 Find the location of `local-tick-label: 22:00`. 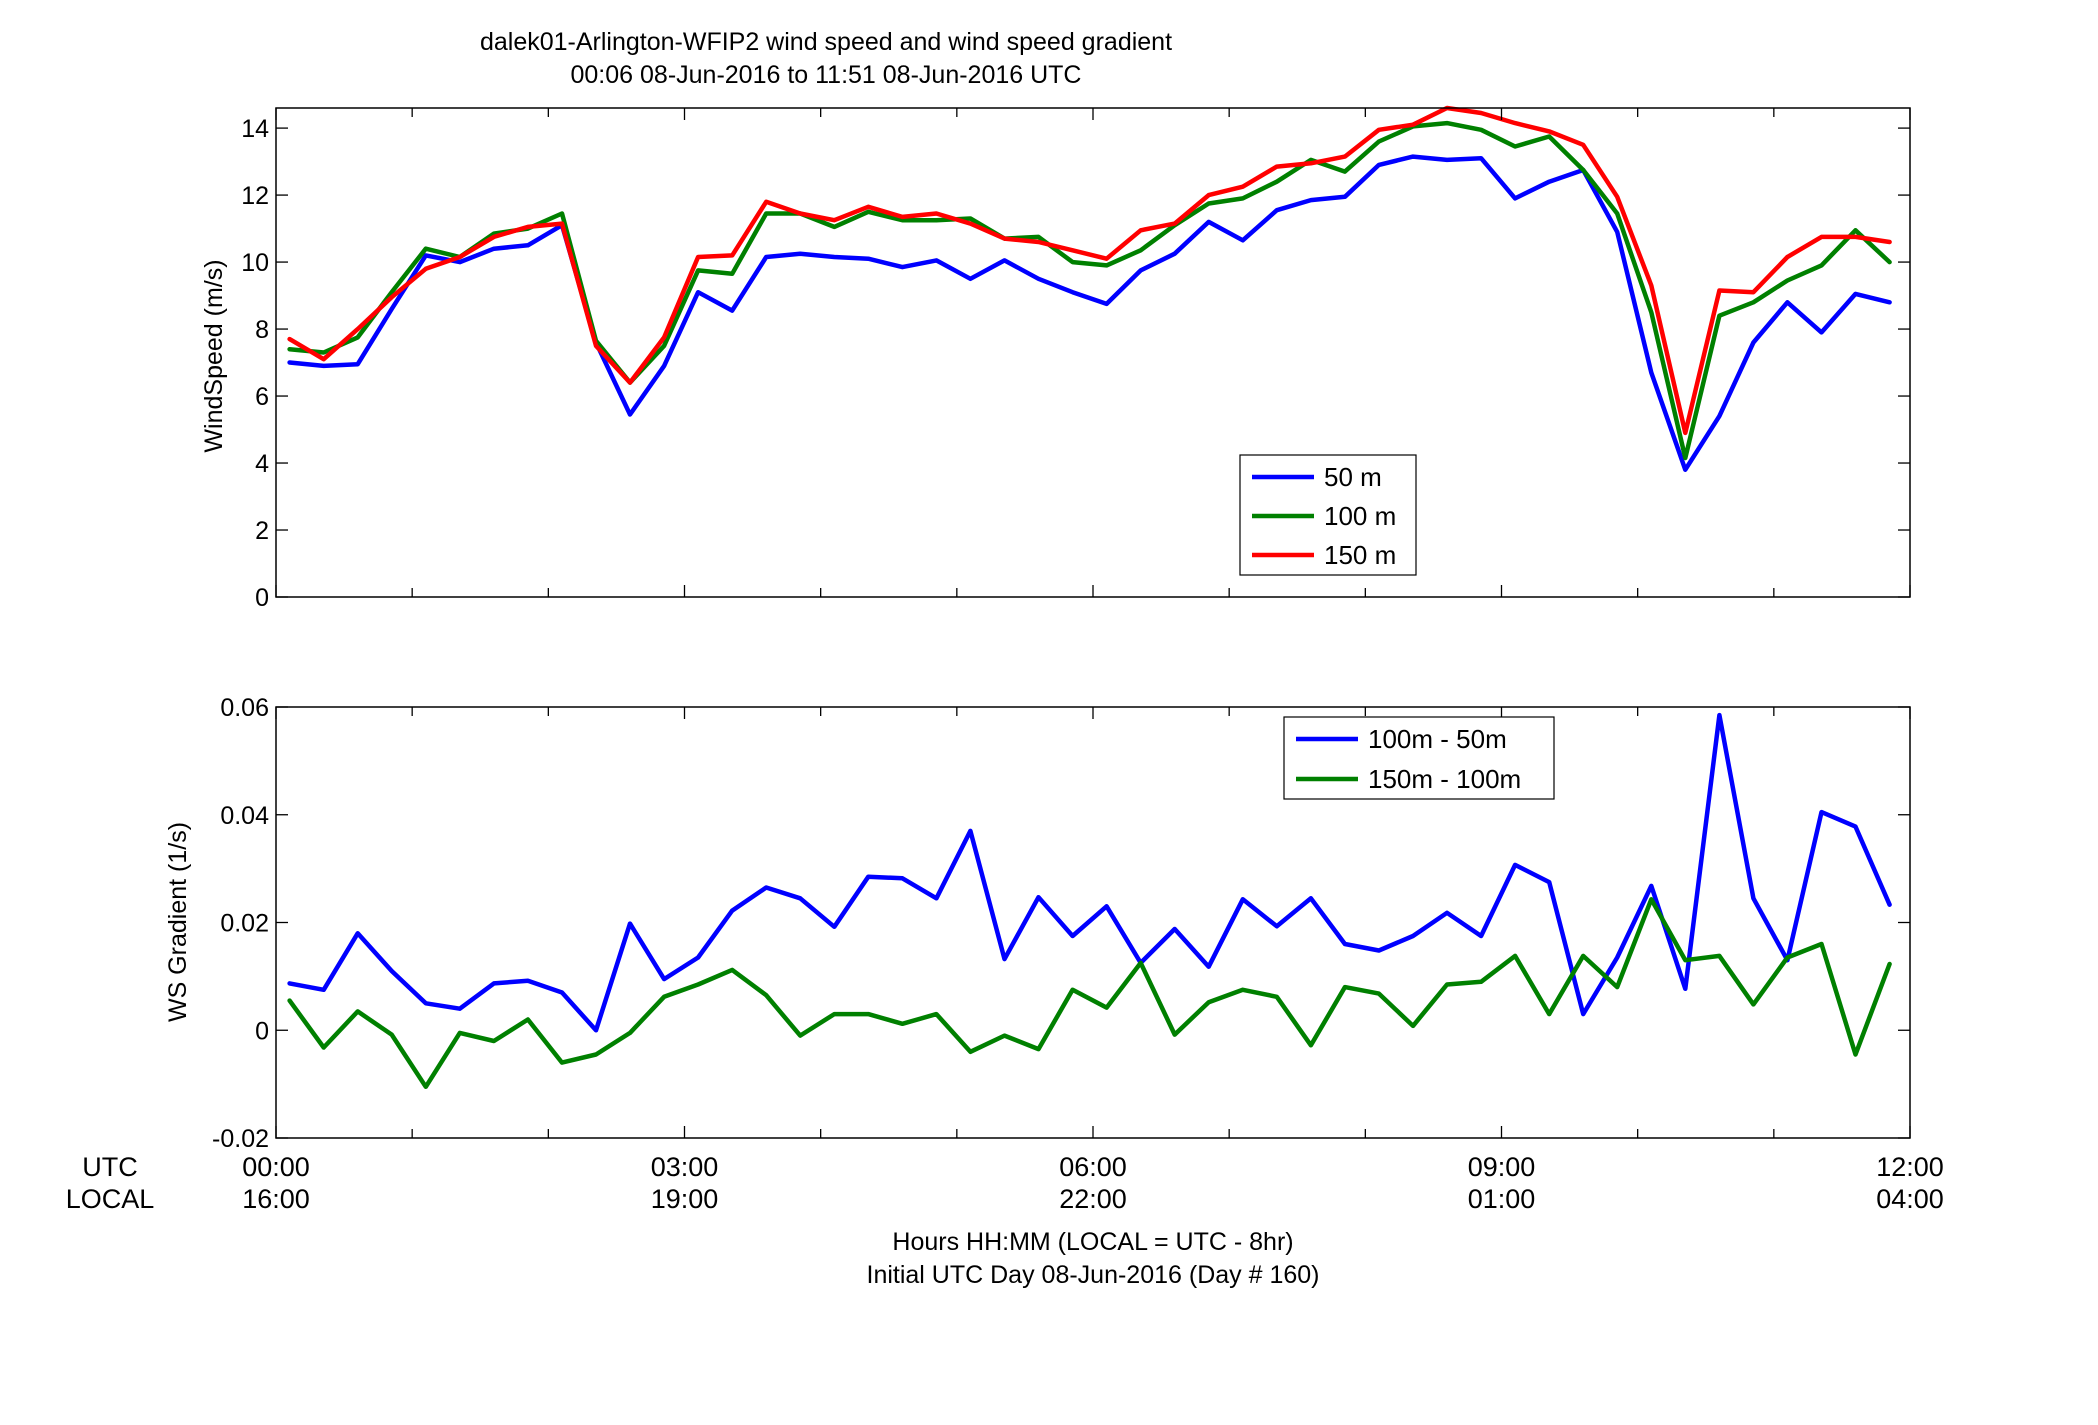

local-tick-label: 22:00 is located at coordinates (1093, 1199).